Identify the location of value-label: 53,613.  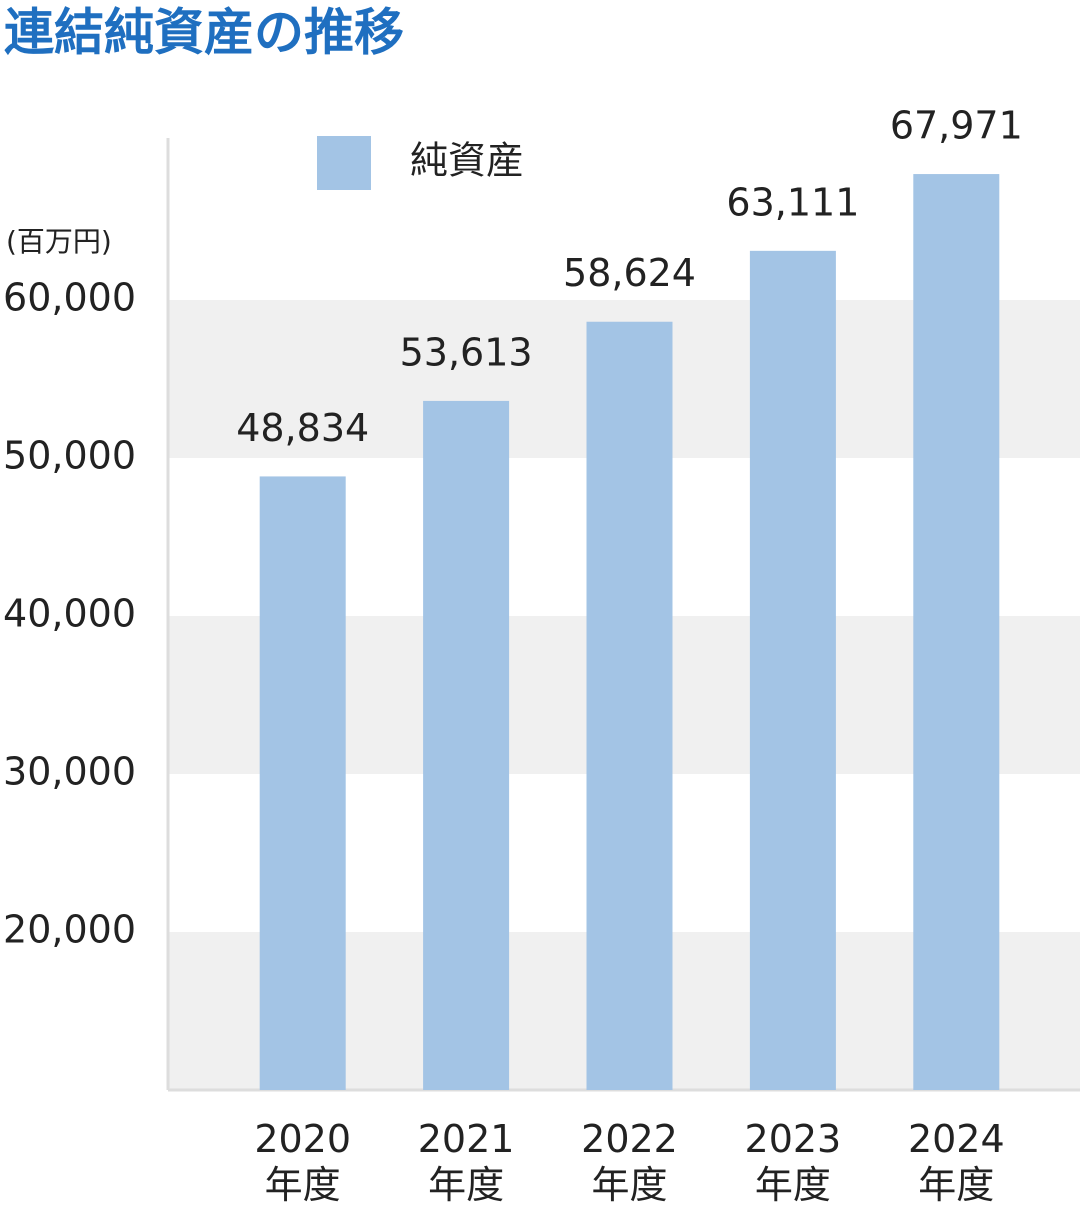
(466, 352).